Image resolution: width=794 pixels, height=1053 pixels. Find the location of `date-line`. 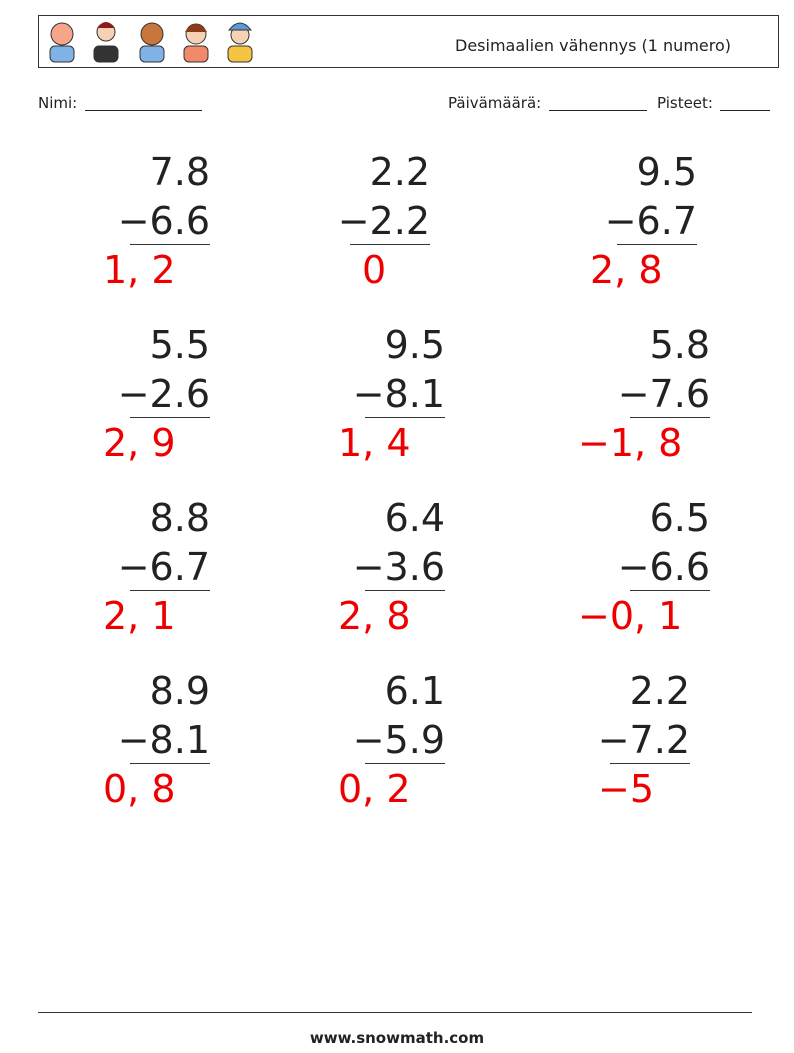

date-line is located at coordinates (598, 102).